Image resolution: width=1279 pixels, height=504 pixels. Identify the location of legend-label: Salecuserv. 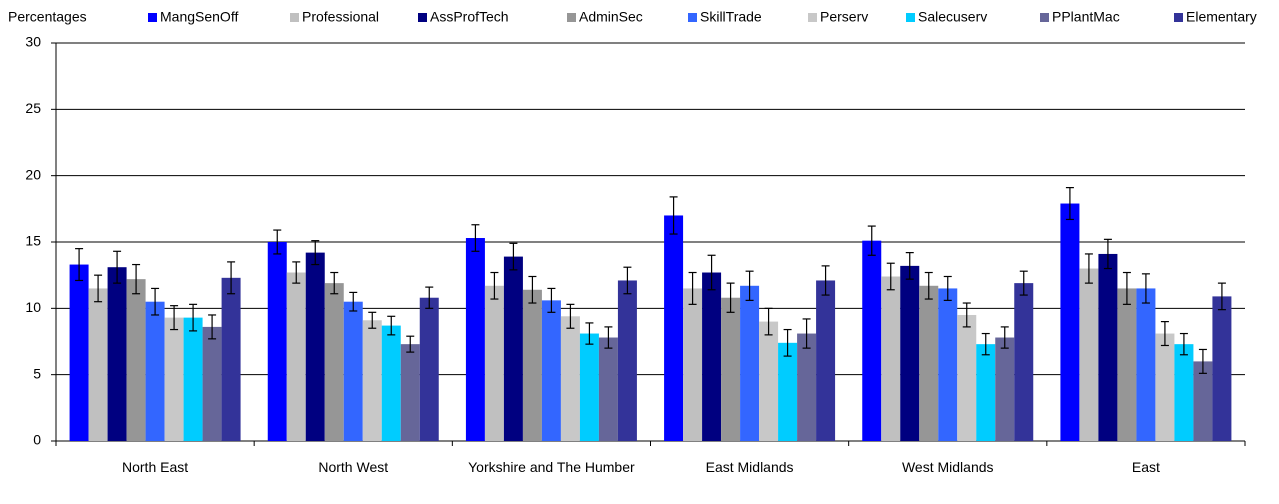
(952, 17).